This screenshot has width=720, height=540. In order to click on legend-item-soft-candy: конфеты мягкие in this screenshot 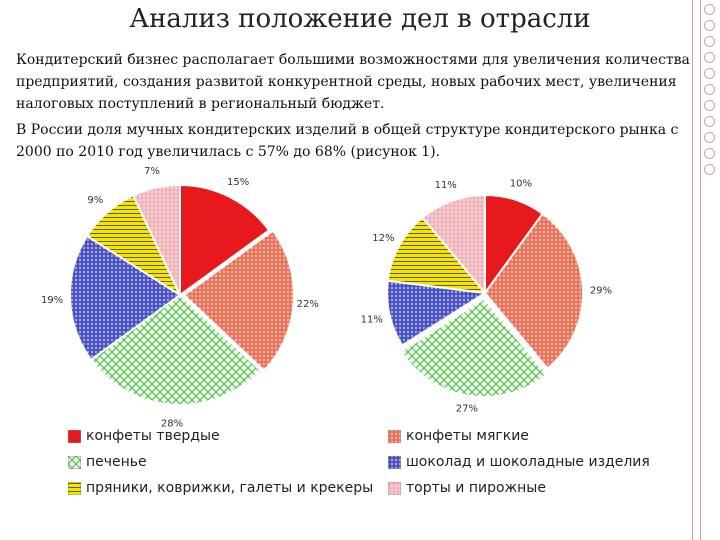, I will do `click(458, 436)`.